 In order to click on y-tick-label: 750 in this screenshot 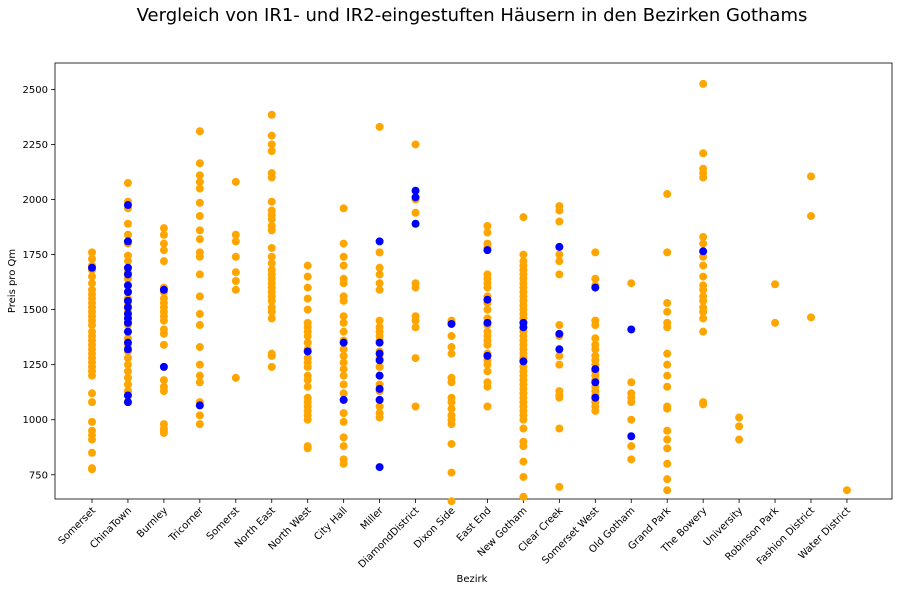, I will do `click(38, 475)`.